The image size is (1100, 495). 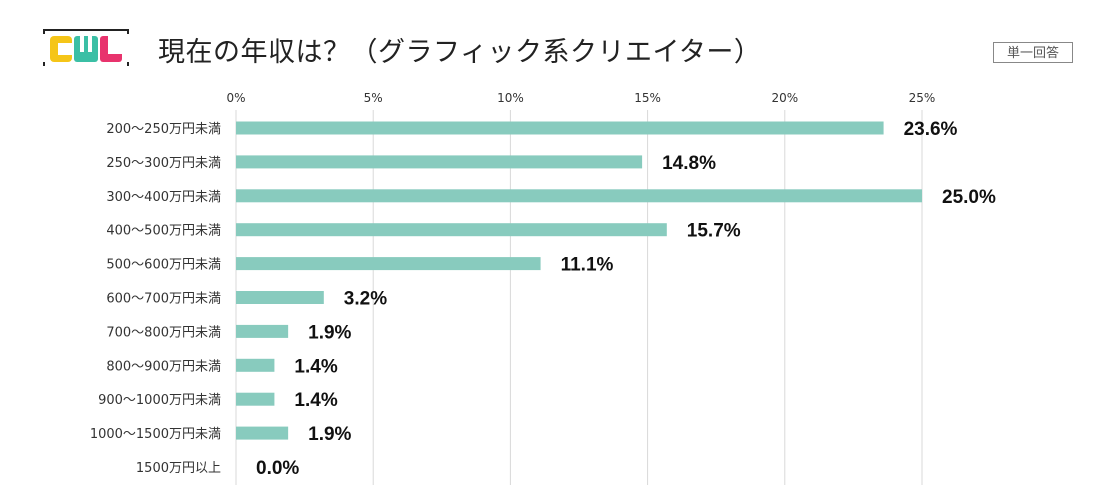 I want to click on cwl-logo, so click(x=86, y=47).